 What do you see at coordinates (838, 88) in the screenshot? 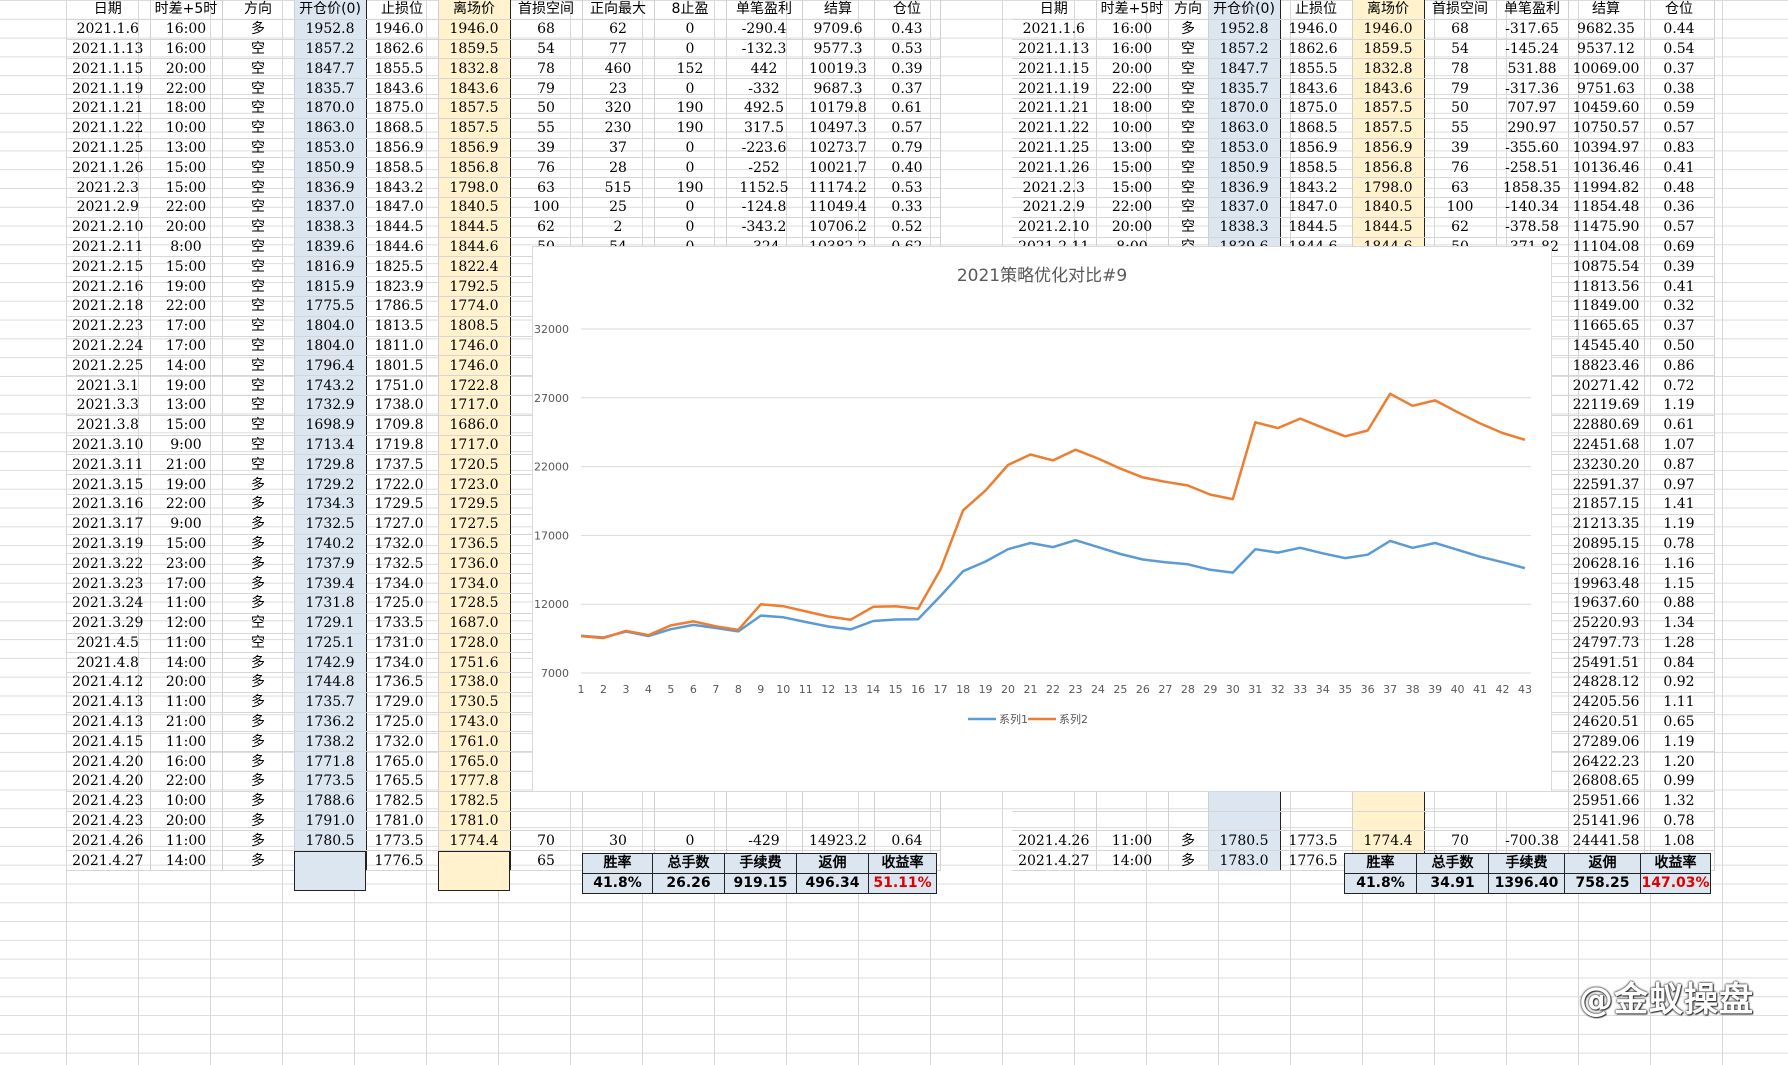
I see `table-cell: 9687.3` at bounding box center [838, 88].